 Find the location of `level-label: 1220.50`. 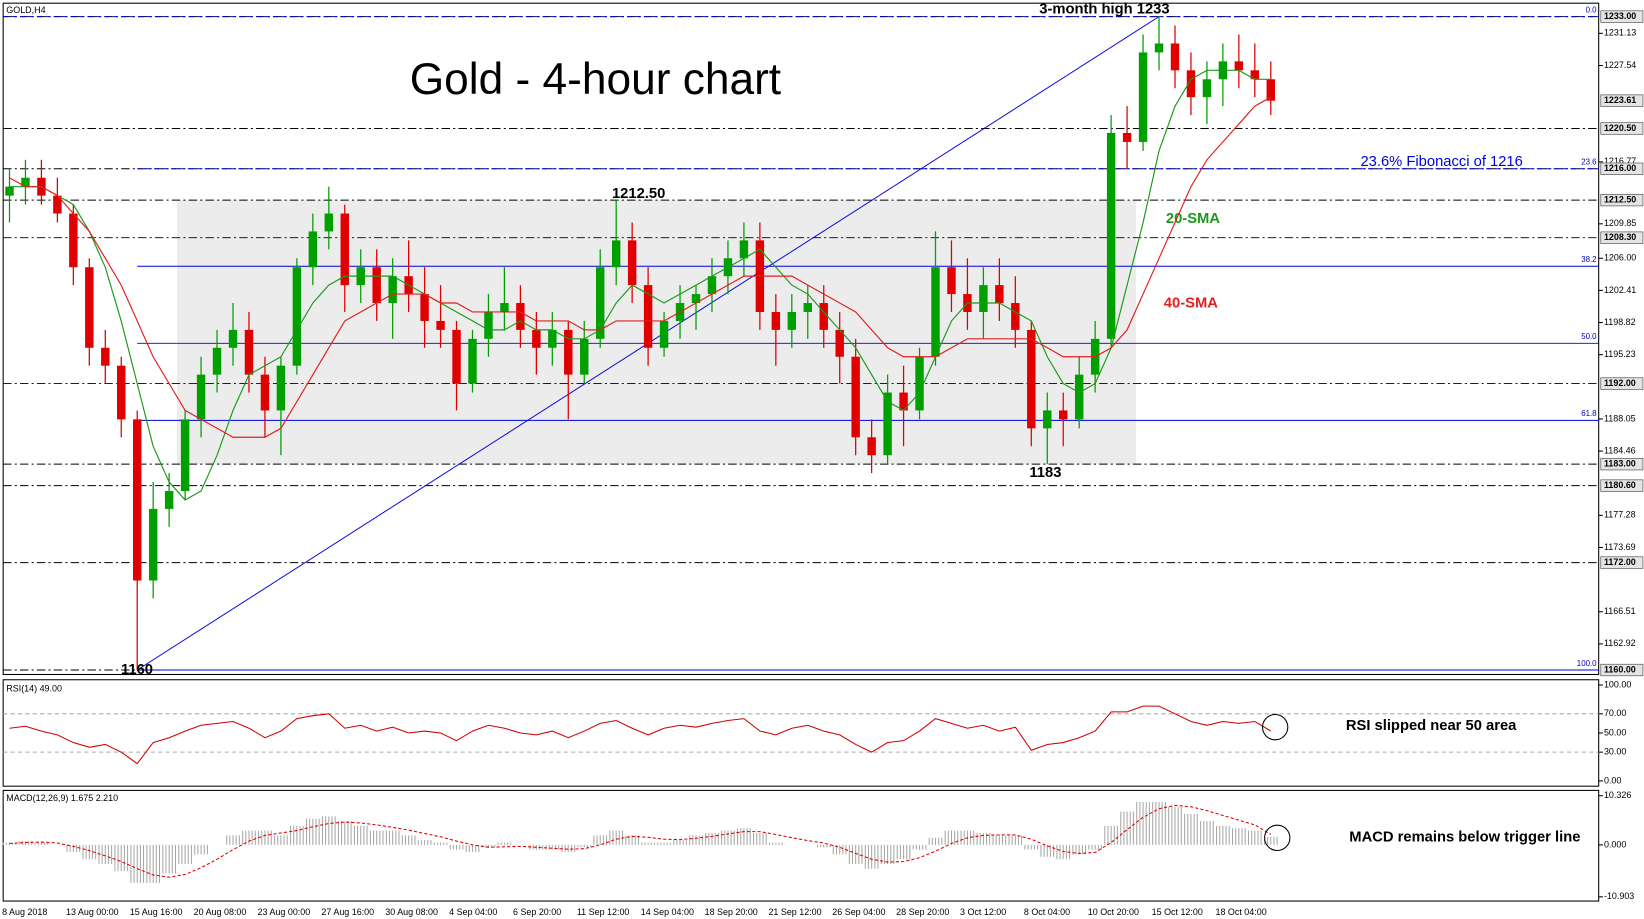

level-label: 1220.50 is located at coordinates (1620, 128).